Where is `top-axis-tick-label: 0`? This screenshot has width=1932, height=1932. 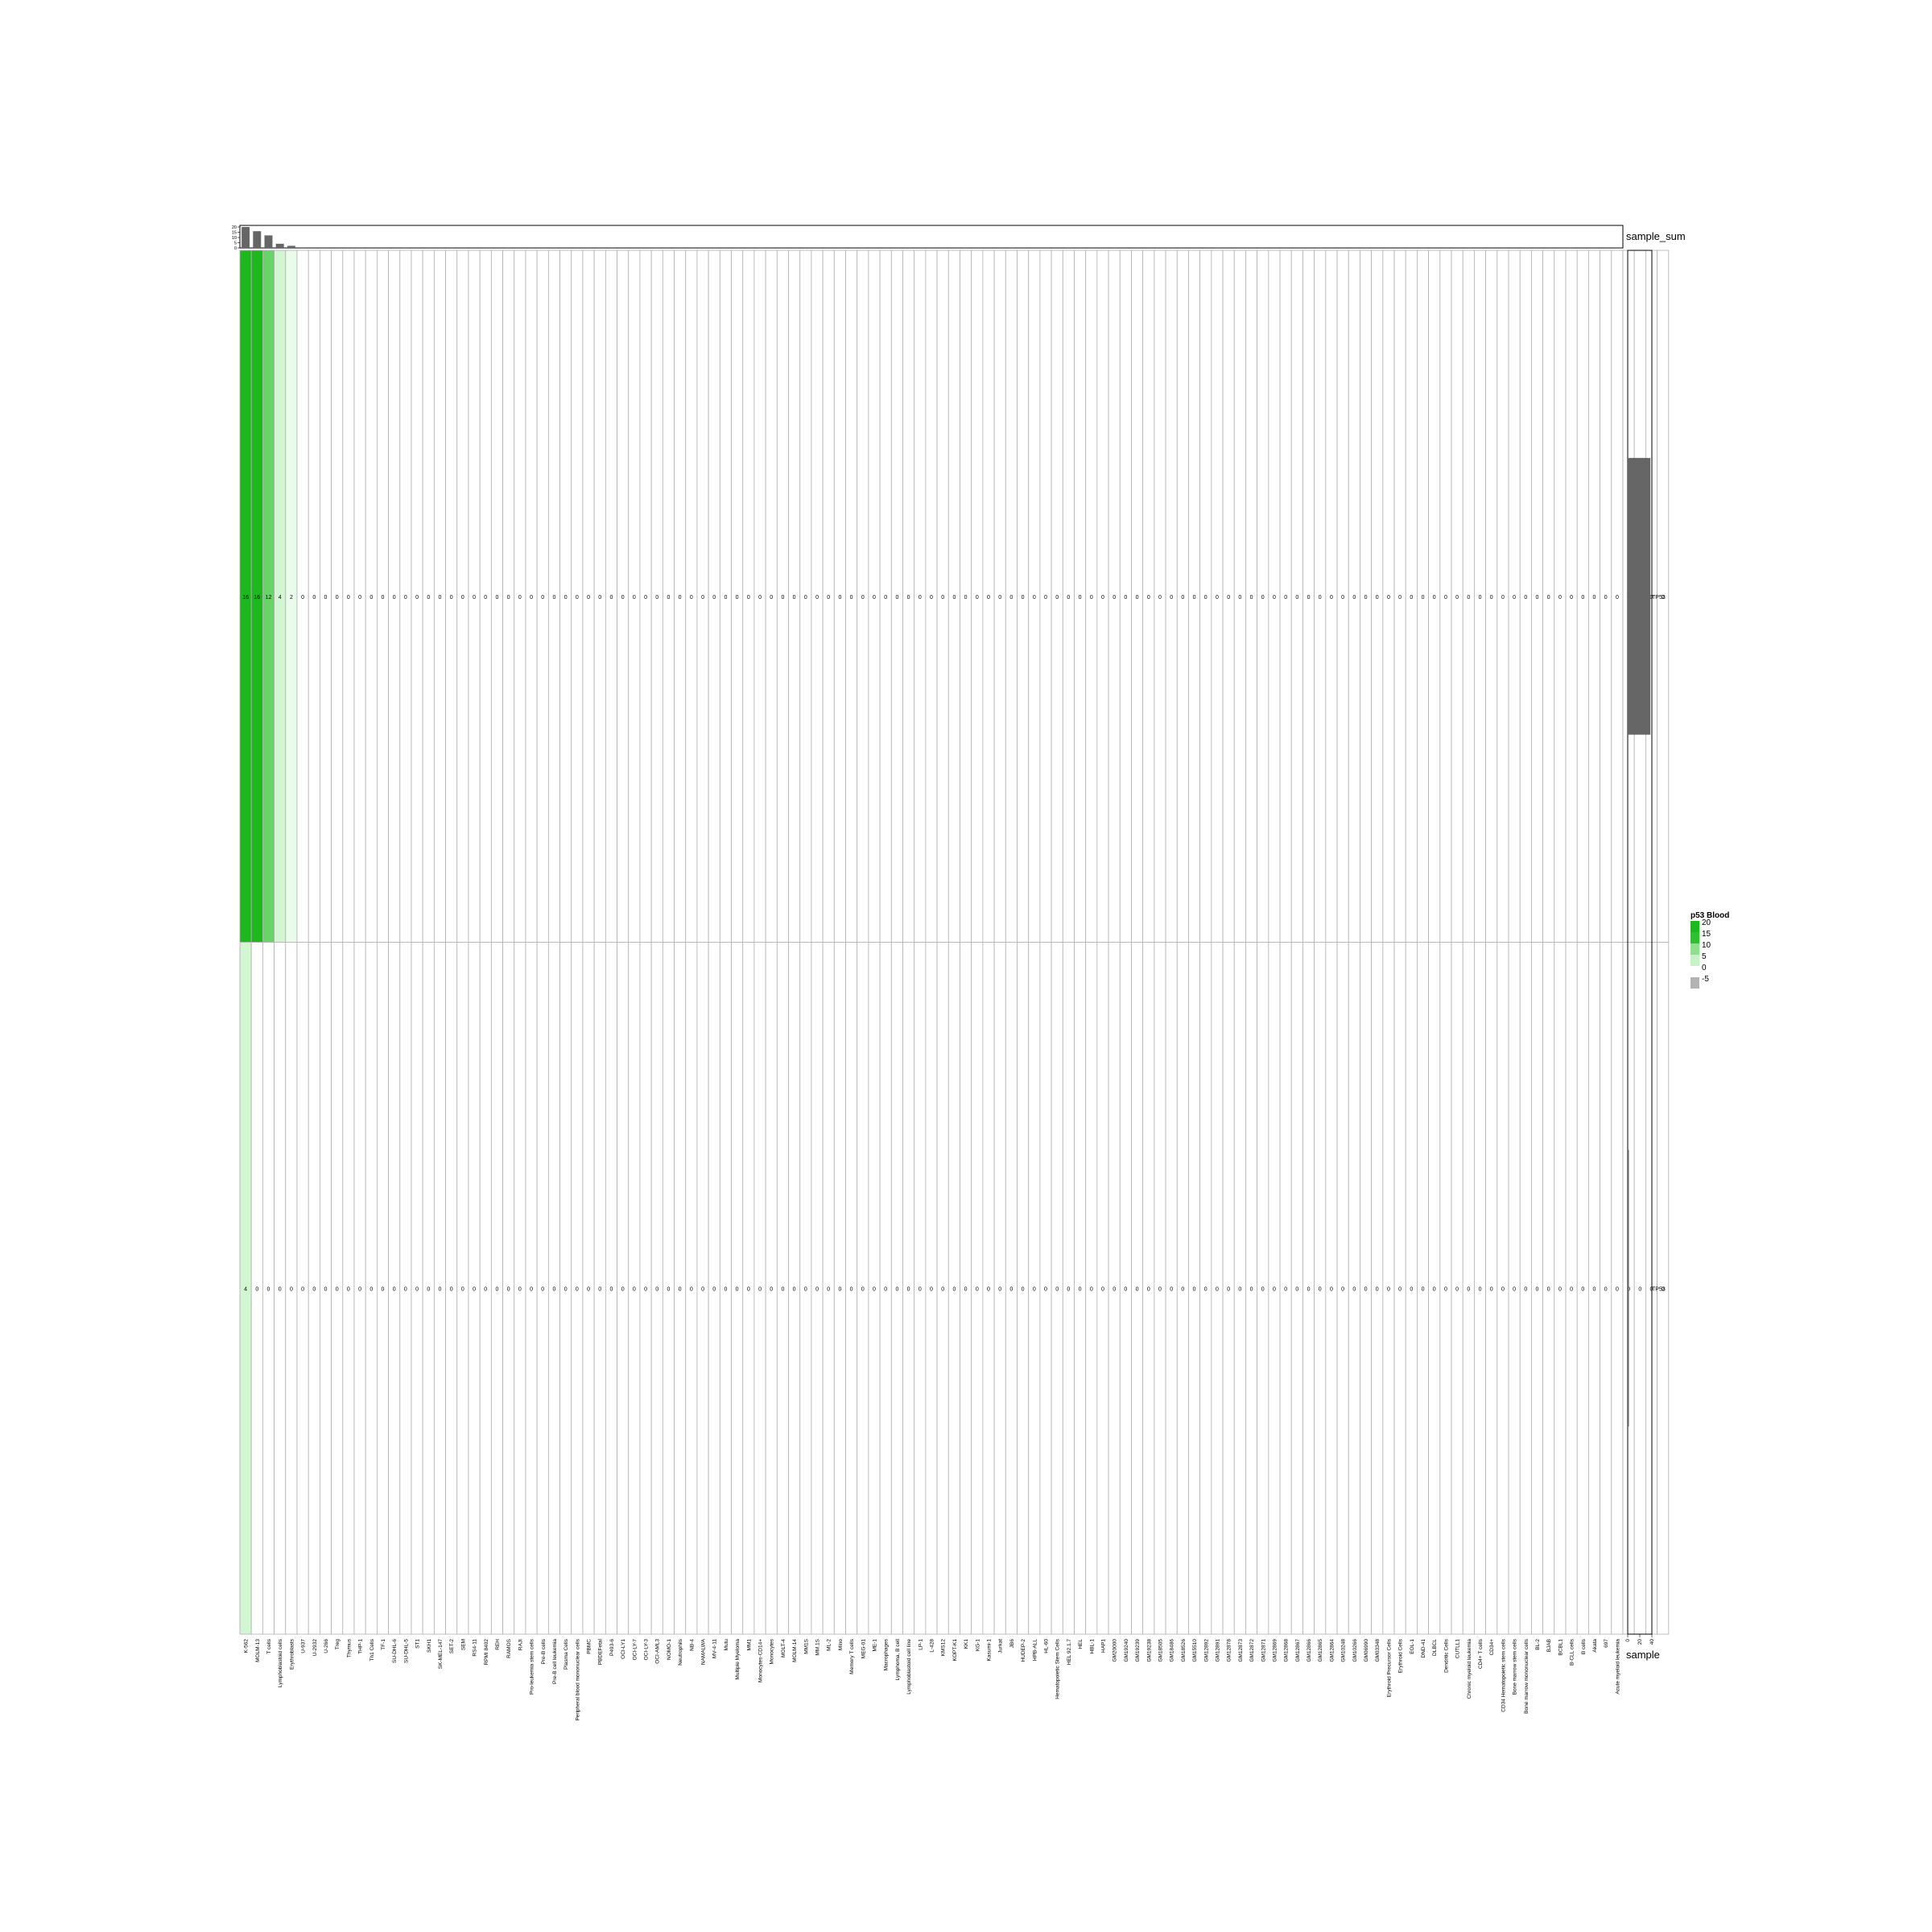 top-axis-tick-label: 0 is located at coordinates (235, 248).